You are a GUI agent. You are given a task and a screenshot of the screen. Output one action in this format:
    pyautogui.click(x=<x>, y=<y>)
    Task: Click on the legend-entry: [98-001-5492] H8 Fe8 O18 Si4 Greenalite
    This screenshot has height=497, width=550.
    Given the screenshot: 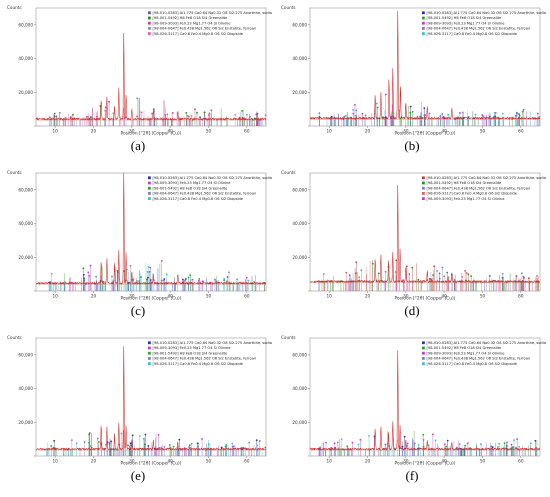 What is the action you would take?
    pyautogui.click(x=191, y=353)
    